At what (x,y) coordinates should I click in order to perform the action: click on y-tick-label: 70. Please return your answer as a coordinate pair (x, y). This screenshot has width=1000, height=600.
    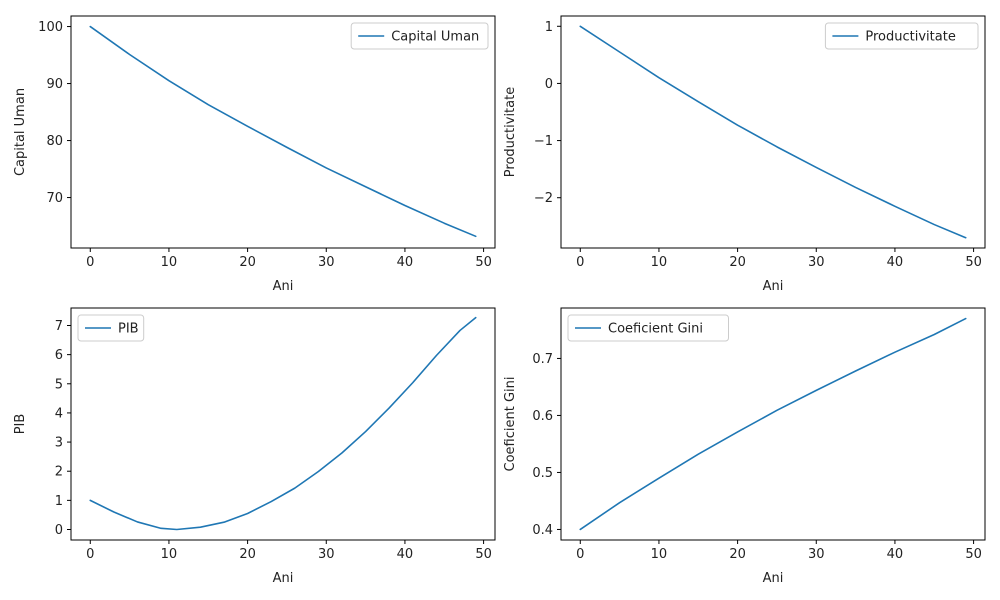
    Looking at the image, I should click on (54, 198).